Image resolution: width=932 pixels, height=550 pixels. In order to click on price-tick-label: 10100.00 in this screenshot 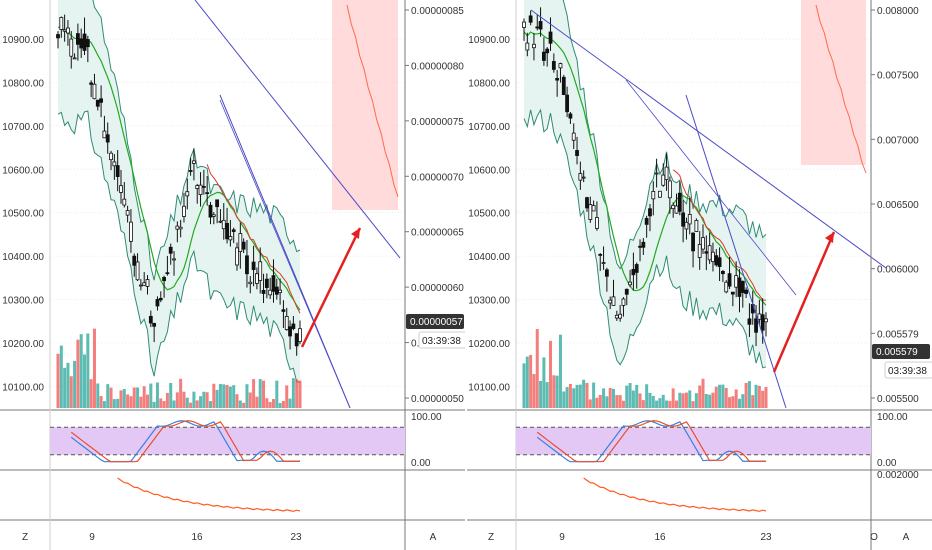, I will do `click(23, 387)`.